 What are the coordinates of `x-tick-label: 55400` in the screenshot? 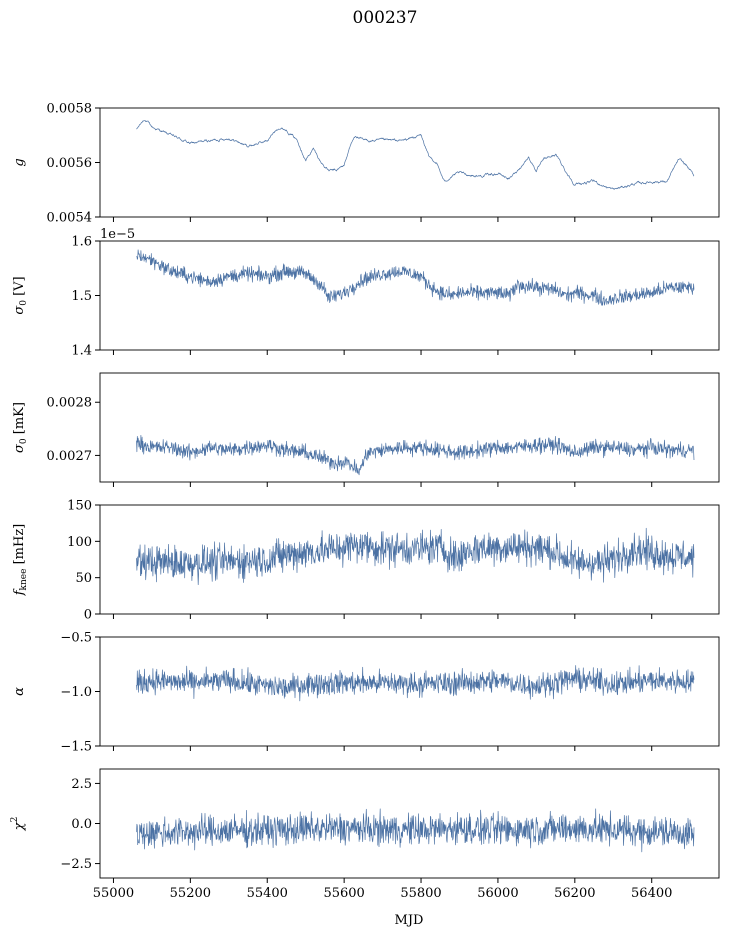 It's located at (267, 893).